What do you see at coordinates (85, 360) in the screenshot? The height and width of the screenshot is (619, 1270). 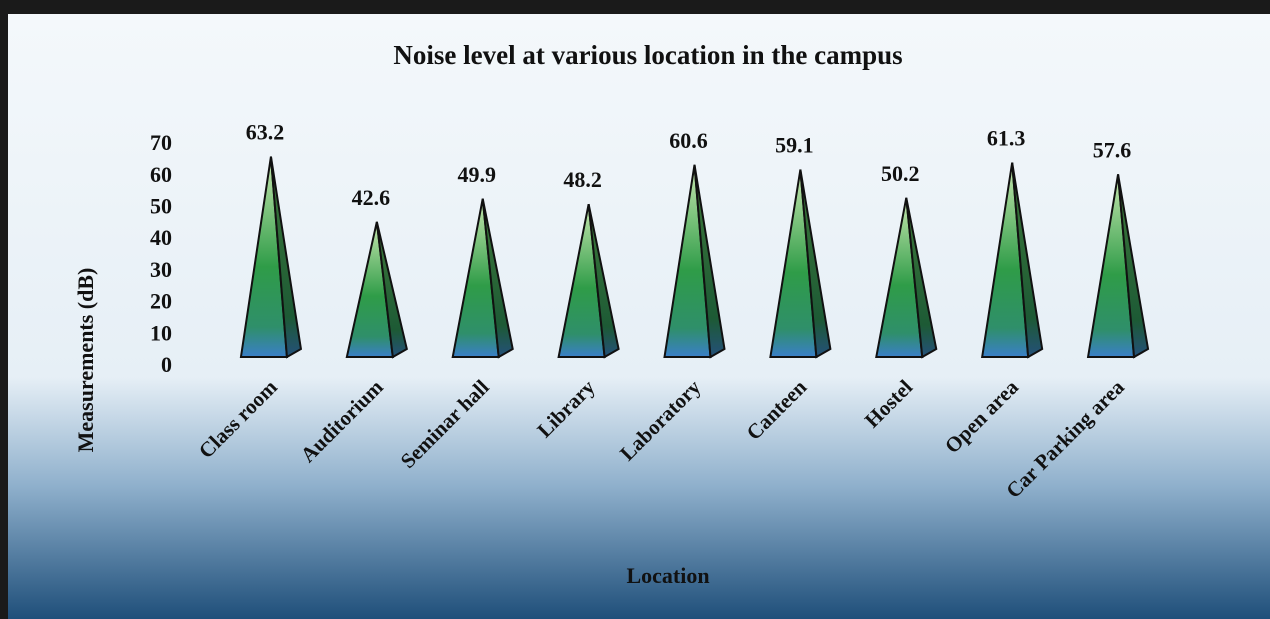 I see `y-axis-label: Measurements (dB)` at bounding box center [85, 360].